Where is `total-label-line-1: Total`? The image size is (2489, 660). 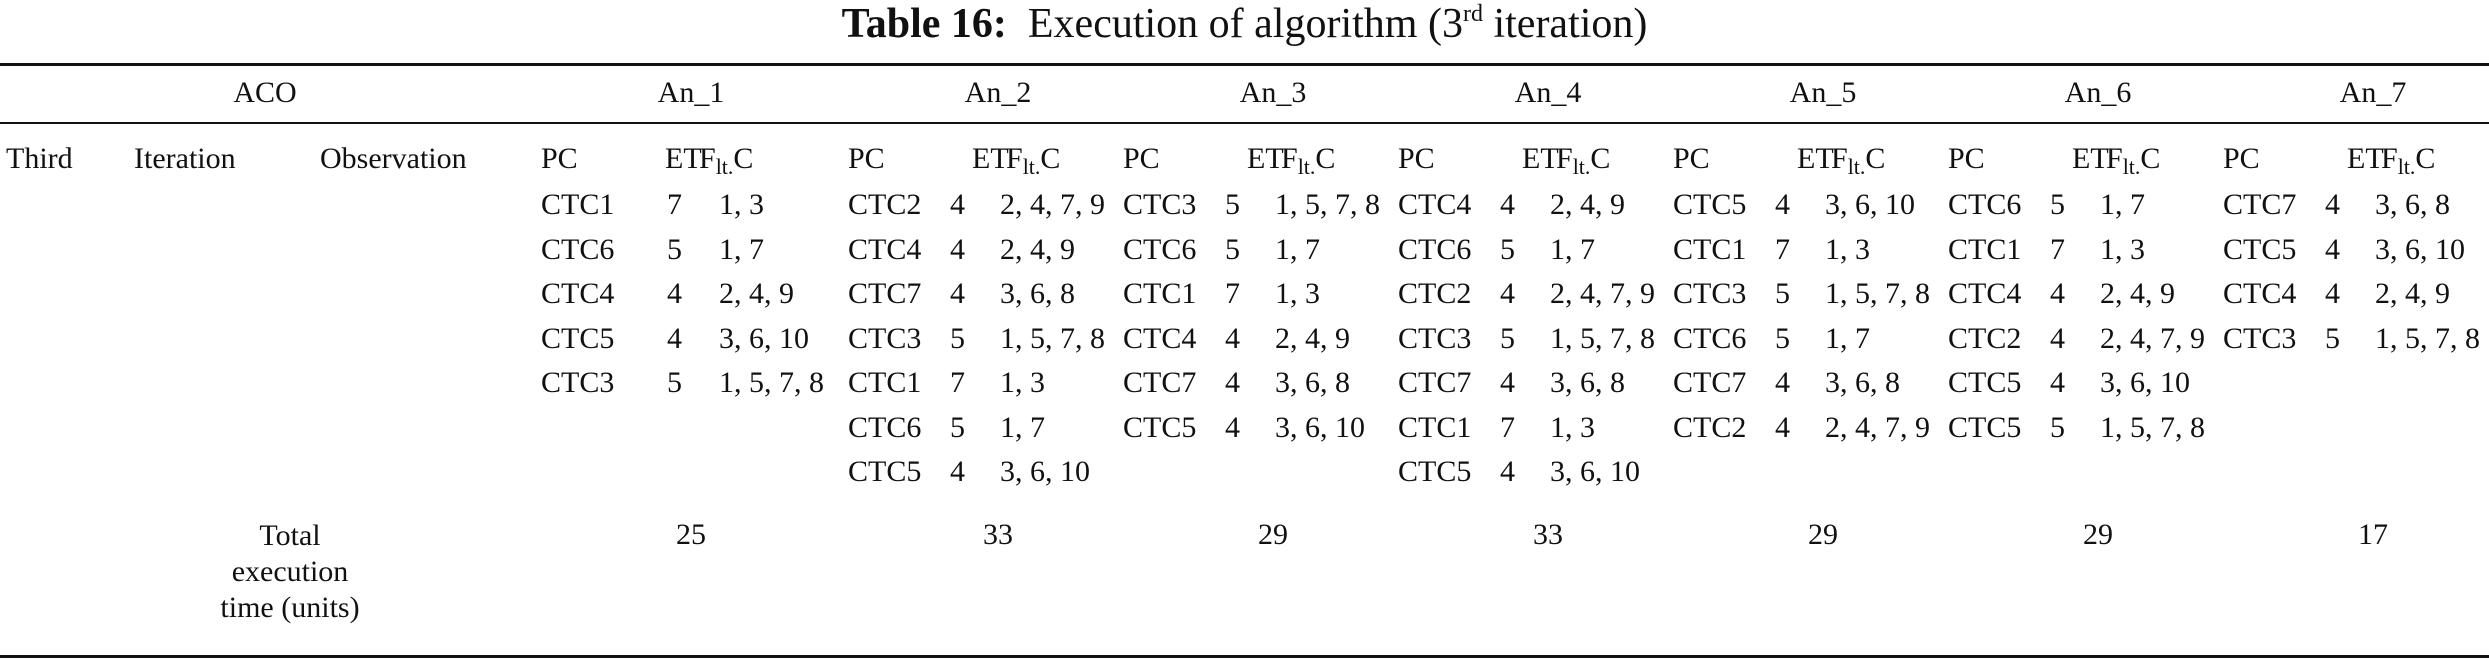
total-label-line-1: Total is located at coordinates (290, 535).